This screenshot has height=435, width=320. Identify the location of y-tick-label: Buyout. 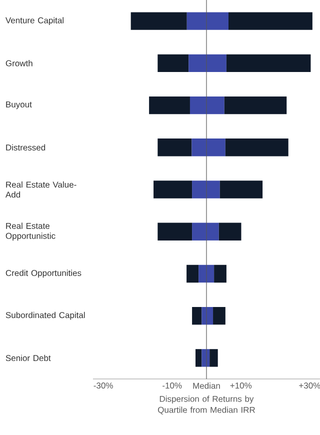
(19, 105).